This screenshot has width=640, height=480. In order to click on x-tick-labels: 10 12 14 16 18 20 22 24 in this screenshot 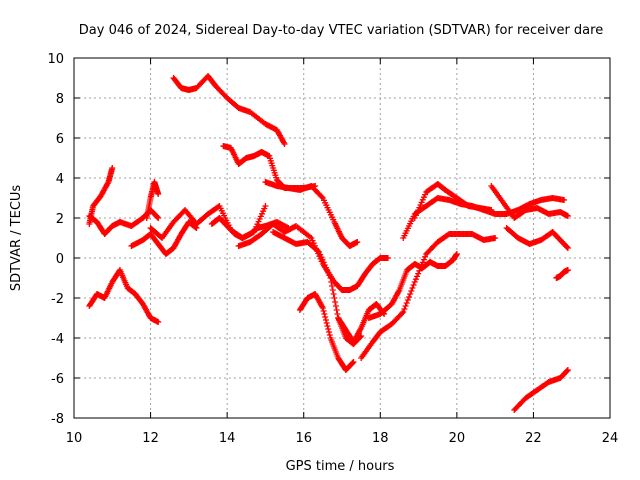, I will do `click(342, 438)`.